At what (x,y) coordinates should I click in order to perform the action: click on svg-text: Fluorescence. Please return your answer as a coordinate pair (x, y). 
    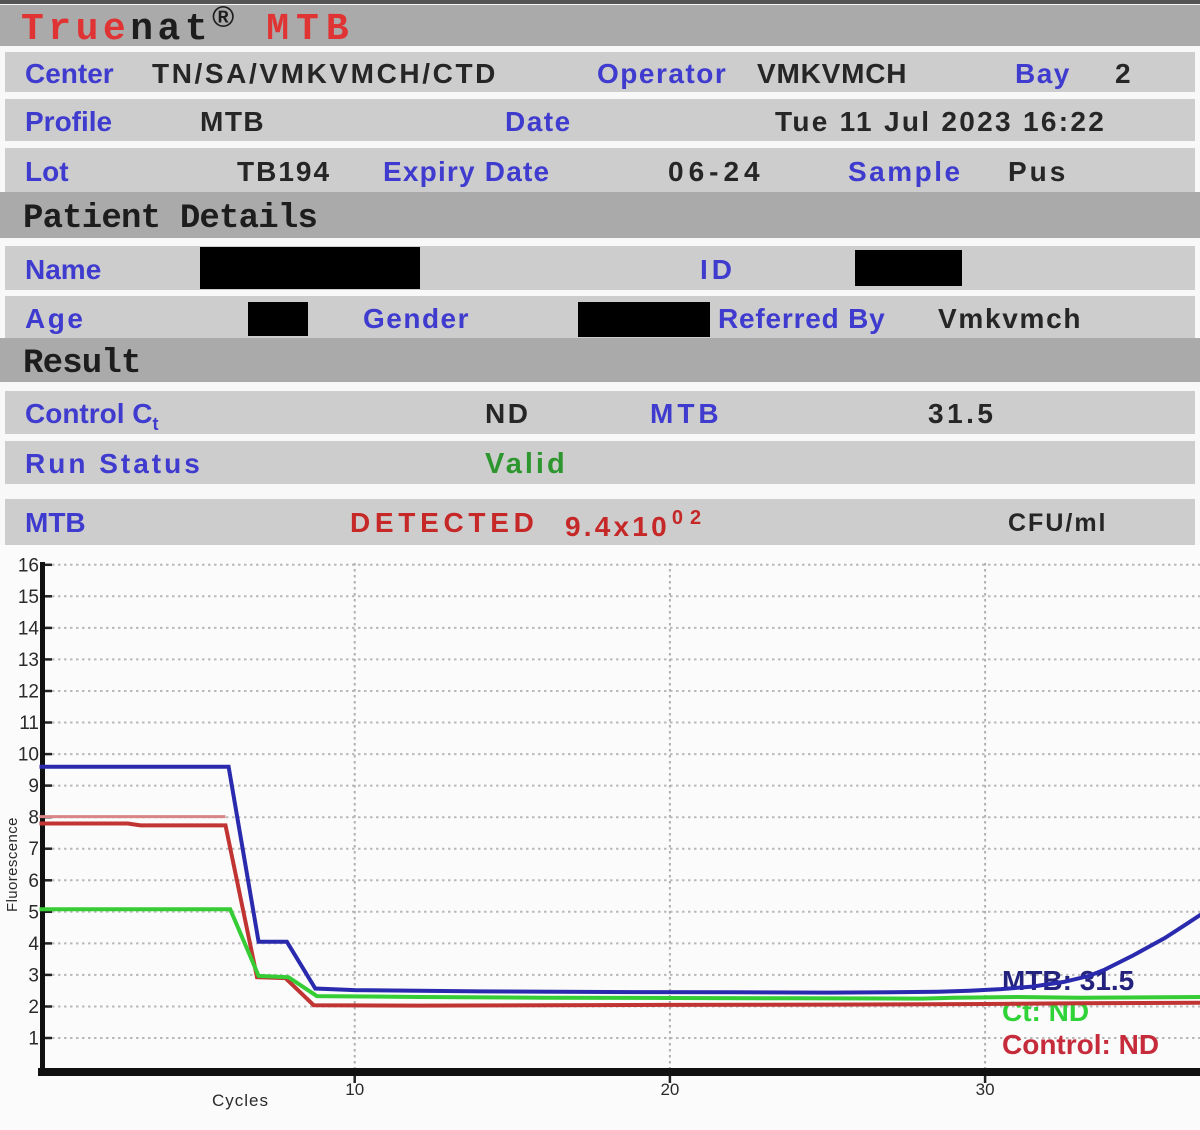
    Looking at the image, I should click on (12, 864).